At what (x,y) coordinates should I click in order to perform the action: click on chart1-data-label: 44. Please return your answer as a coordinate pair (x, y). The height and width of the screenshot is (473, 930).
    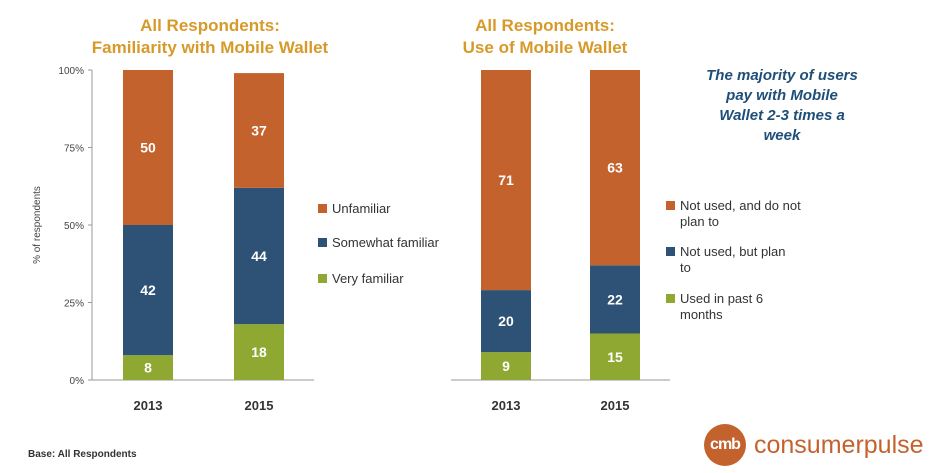
    Looking at the image, I should click on (259, 256).